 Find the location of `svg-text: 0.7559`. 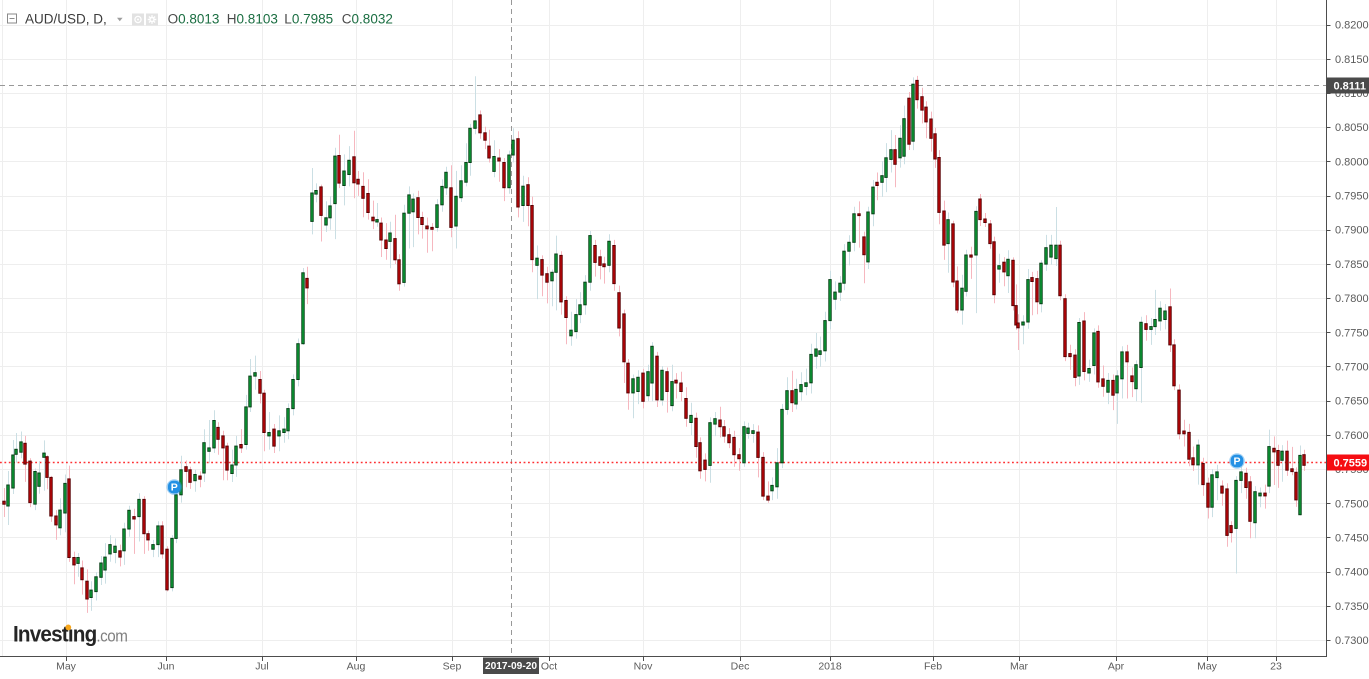

svg-text: 0.7559 is located at coordinates (1351, 464).